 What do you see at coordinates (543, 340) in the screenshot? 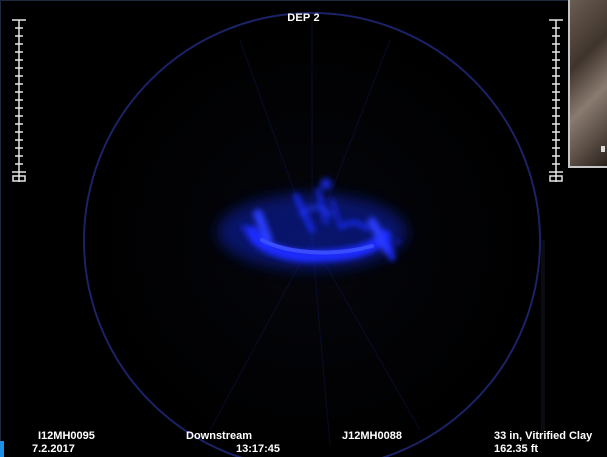
I see `right-edge-strip` at bounding box center [543, 340].